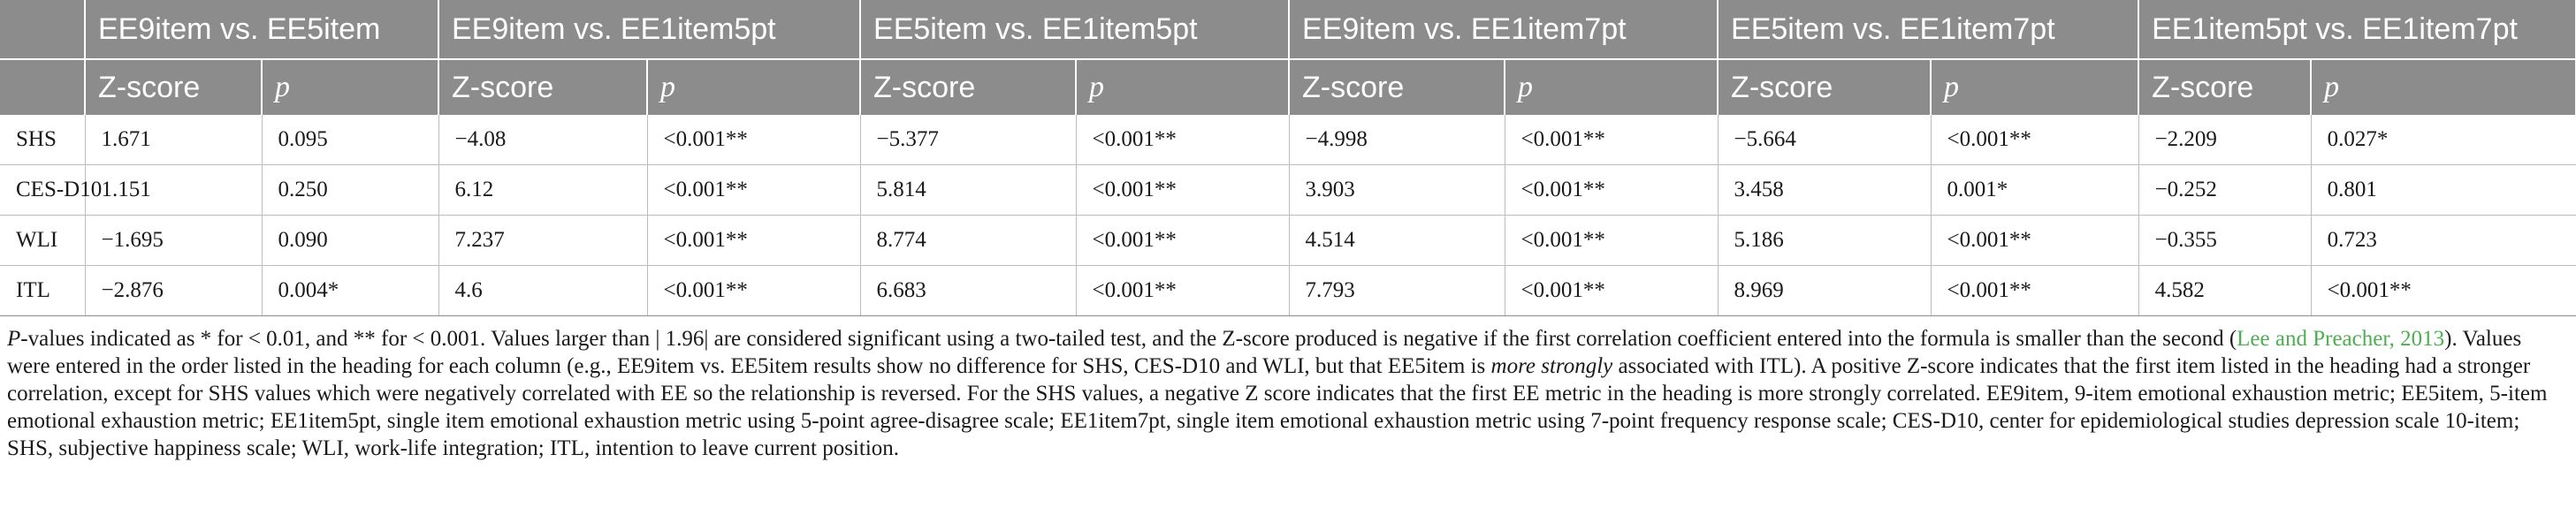 The width and height of the screenshot is (2576, 523). Describe the element at coordinates (969, 190) in the screenshot. I see `z-score-cell: 5.814` at that location.